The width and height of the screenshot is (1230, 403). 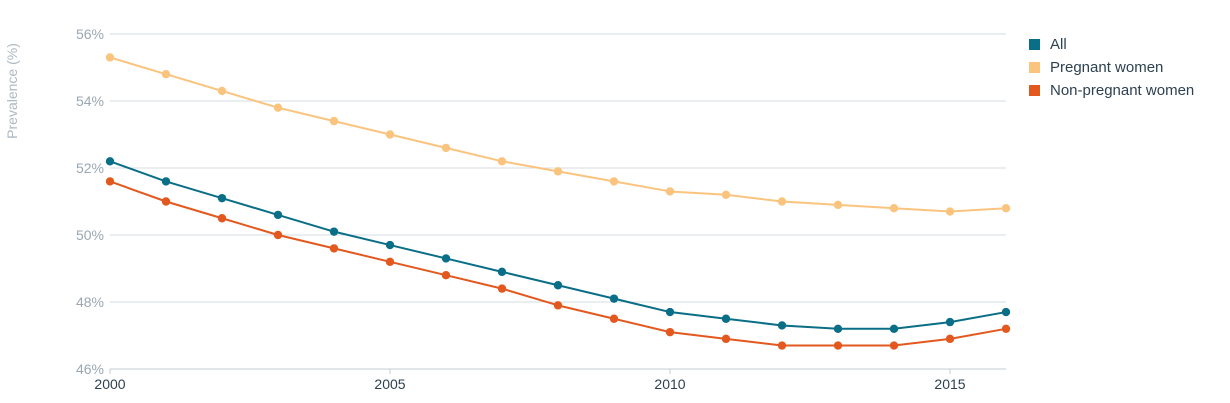 I want to click on y-tick-label: 48%, so click(x=90, y=302).